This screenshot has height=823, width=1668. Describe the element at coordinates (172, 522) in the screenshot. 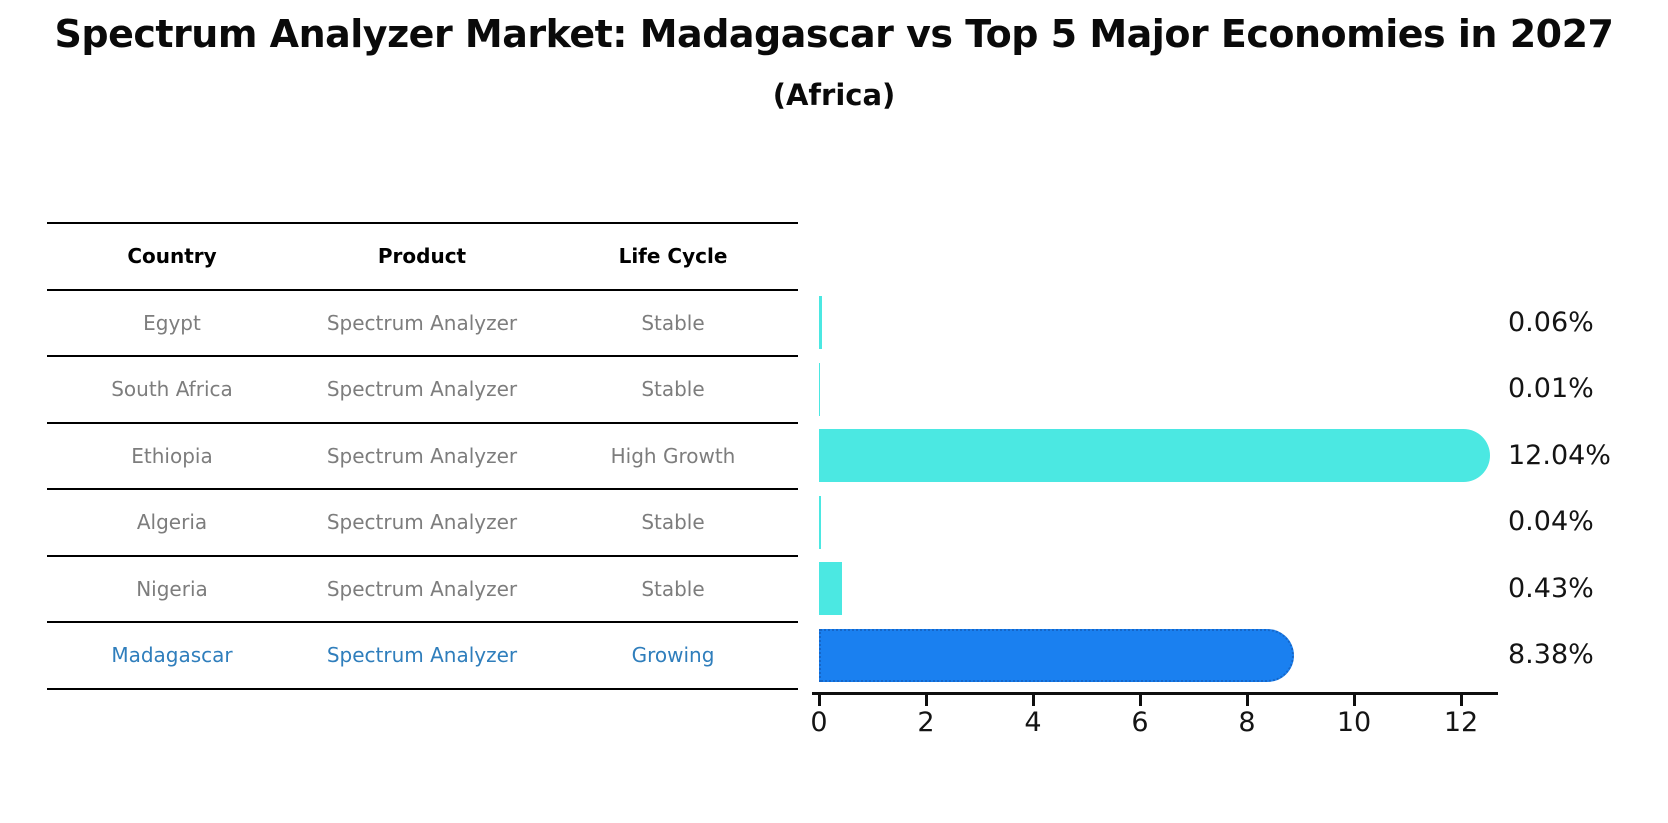

I see `cell-country: Algeria` at that location.